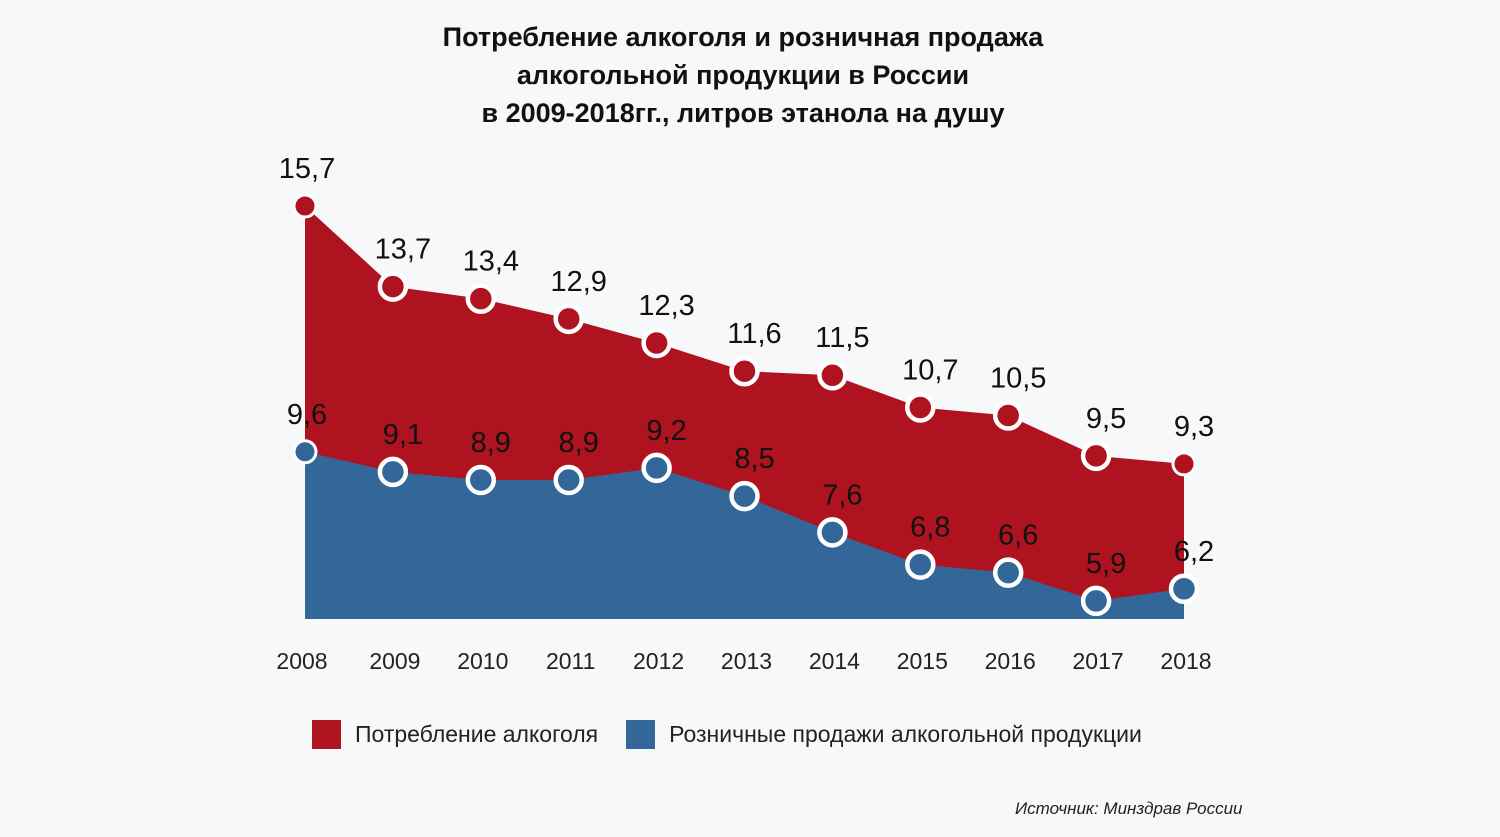 The height and width of the screenshot is (837, 1500). I want to click on value-label-consumption-2016: 10,5, so click(1018, 379).